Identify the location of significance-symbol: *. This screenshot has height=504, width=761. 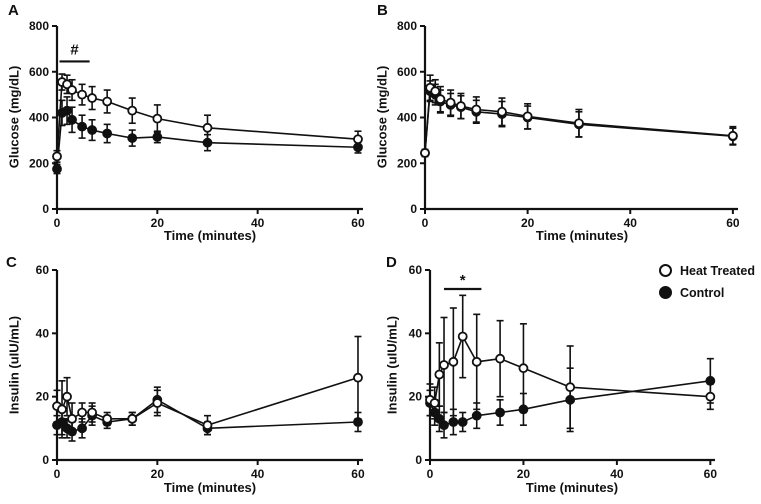
(463, 280).